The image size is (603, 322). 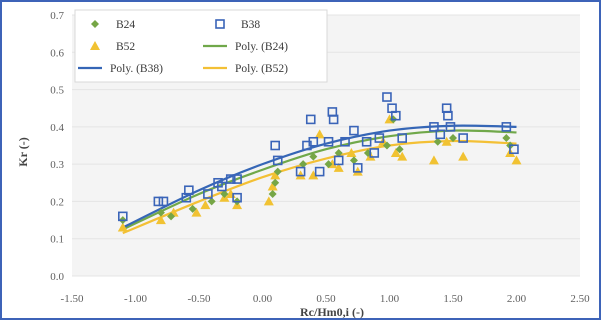 What do you see at coordinates (199, 299) in the screenshot?
I see `x-tick-label: -0.50` at bounding box center [199, 299].